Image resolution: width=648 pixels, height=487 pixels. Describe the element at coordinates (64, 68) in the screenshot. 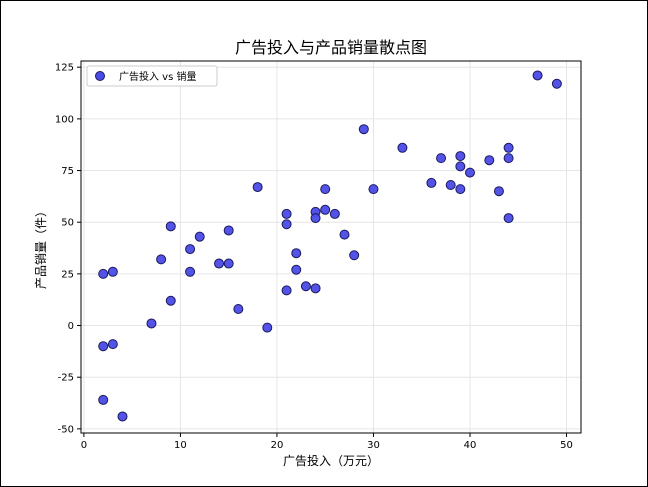

I see `y-tick-label: 125` at that location.